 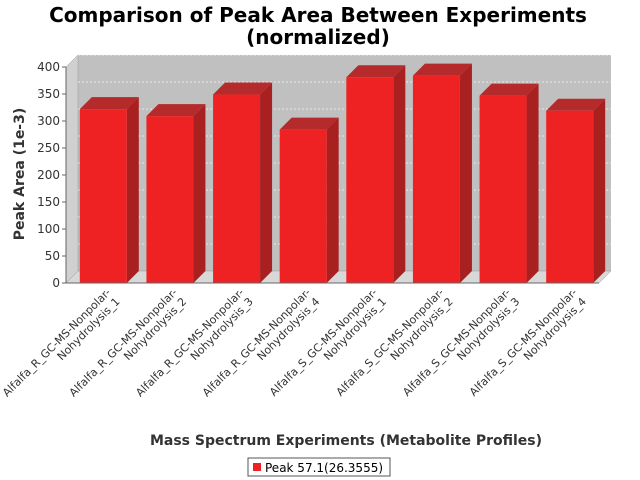 I want to click on legend-swatch, so click(x=257, y=467).